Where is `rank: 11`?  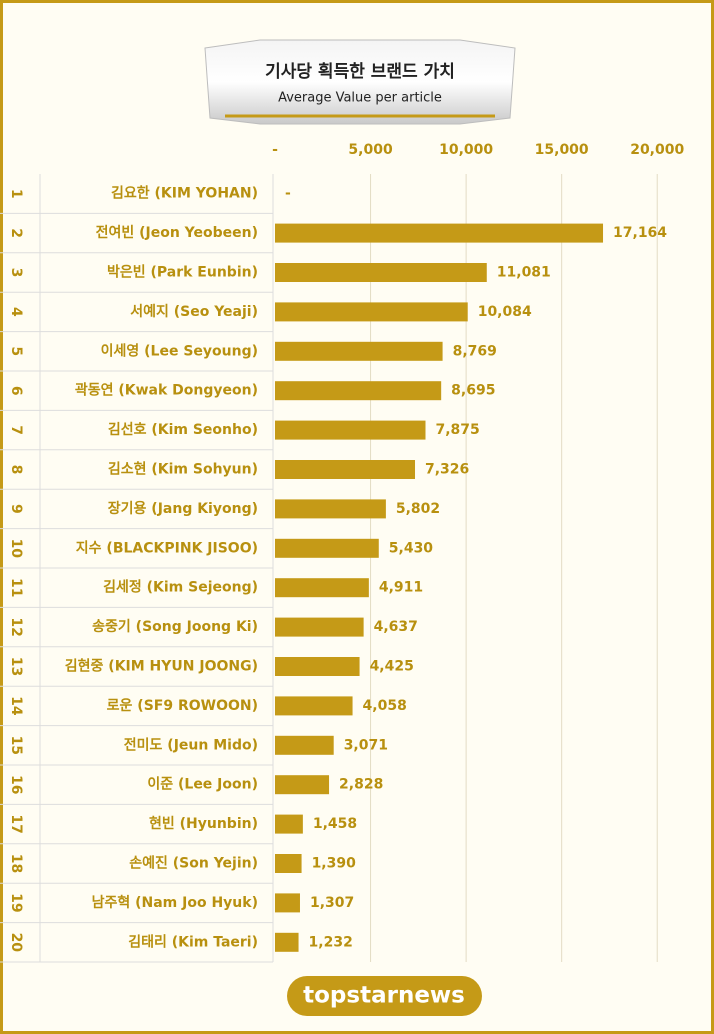 rank: 11 is located at coordinates (16, 587).